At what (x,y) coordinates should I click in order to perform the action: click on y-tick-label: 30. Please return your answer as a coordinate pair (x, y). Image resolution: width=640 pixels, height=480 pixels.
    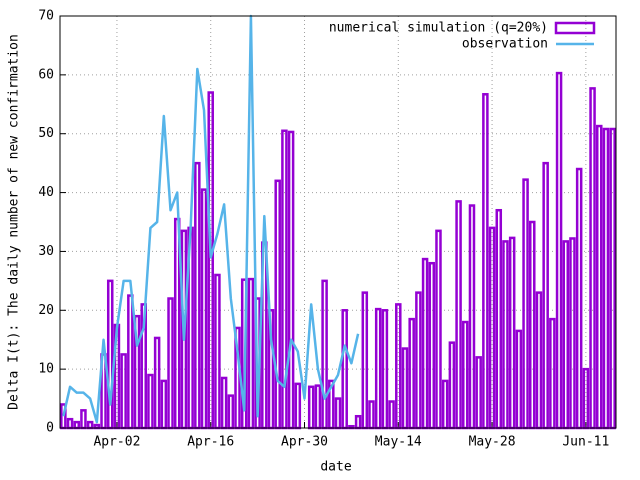
    Looking at the image, I should click on (46, 251).